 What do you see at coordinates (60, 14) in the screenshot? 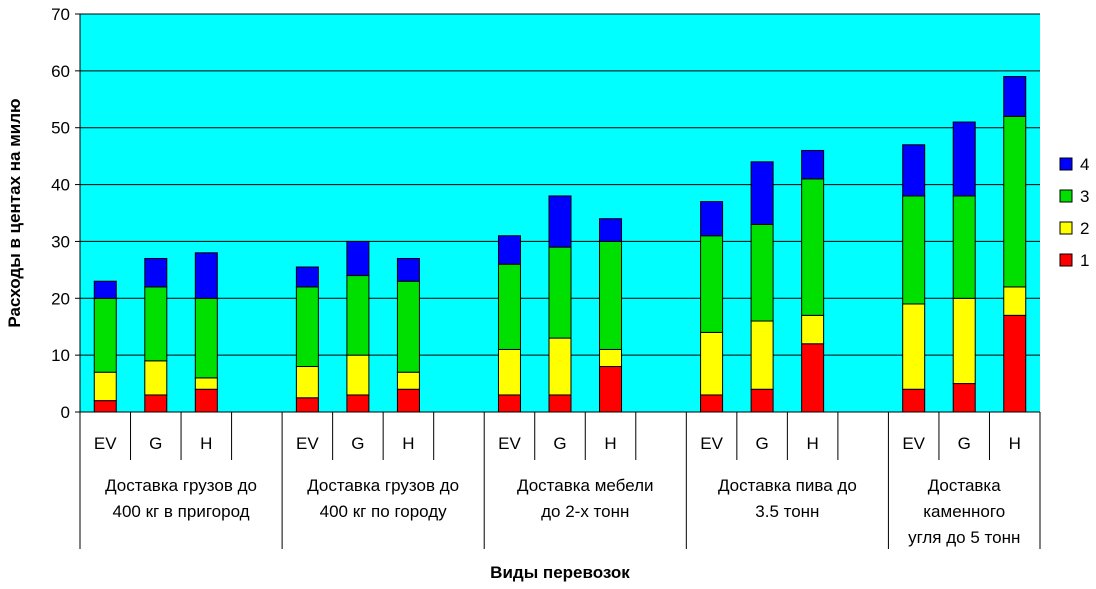
I see `y-tick-label: 70` at bounding box center [60, 14].